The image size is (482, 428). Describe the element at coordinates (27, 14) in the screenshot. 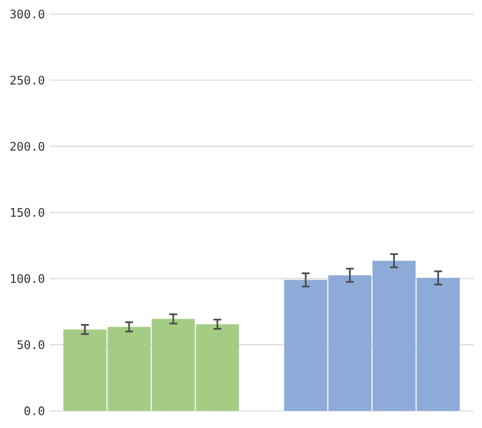

I see `y-tick-label: 300.0` at that location.